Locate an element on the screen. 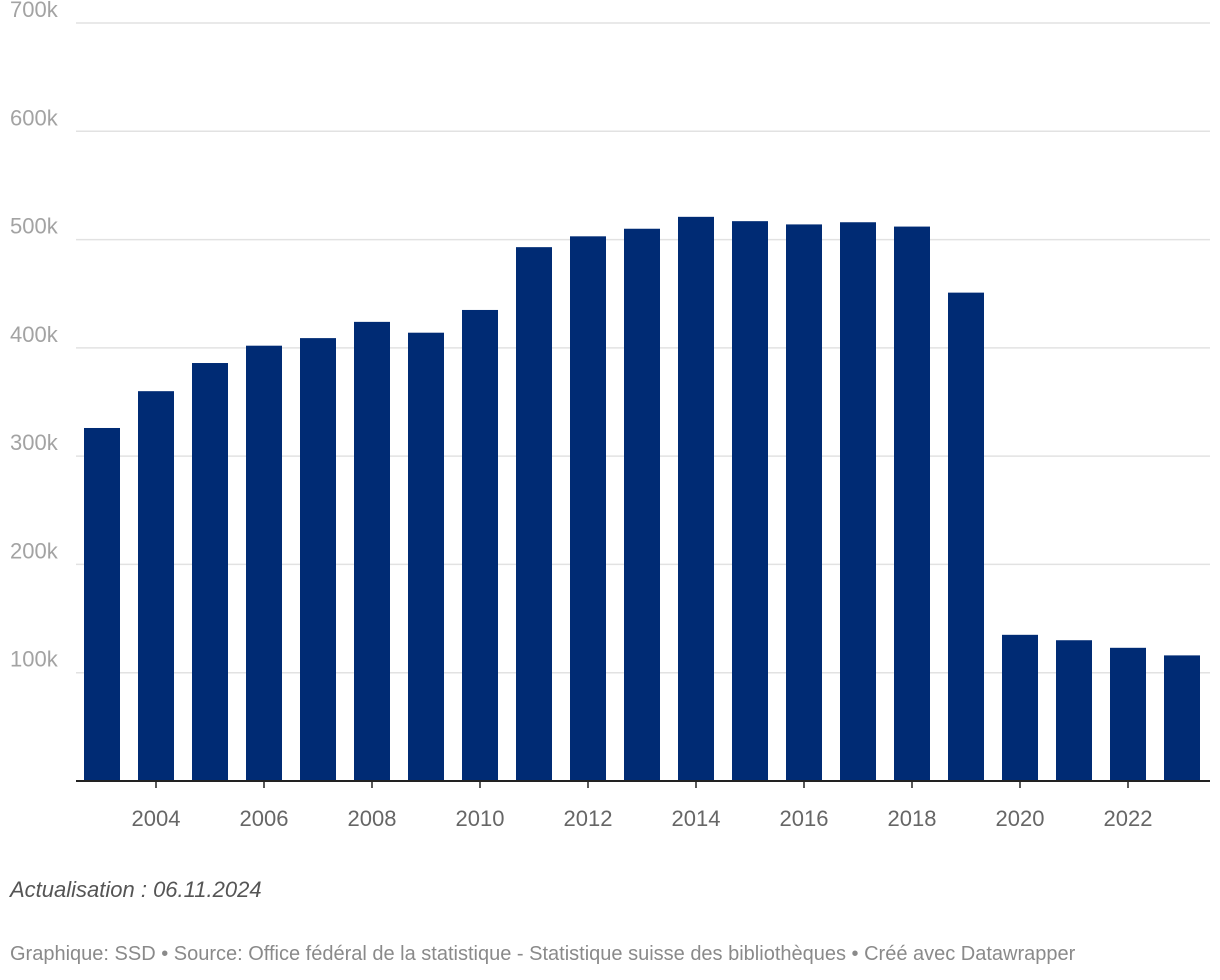 The width and height of the screenshot is (1220, 980). y-tick-label-700k: 700k is located at coordinates (34, 11).